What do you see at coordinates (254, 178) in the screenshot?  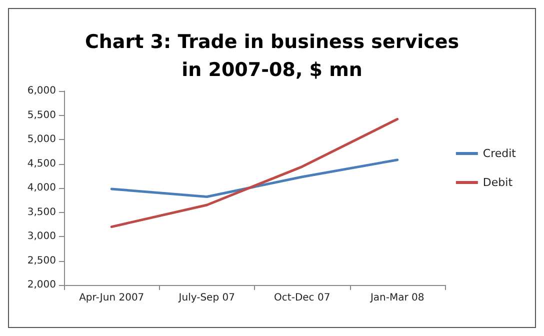 I see `line-series` at bounding box center [254, 178].